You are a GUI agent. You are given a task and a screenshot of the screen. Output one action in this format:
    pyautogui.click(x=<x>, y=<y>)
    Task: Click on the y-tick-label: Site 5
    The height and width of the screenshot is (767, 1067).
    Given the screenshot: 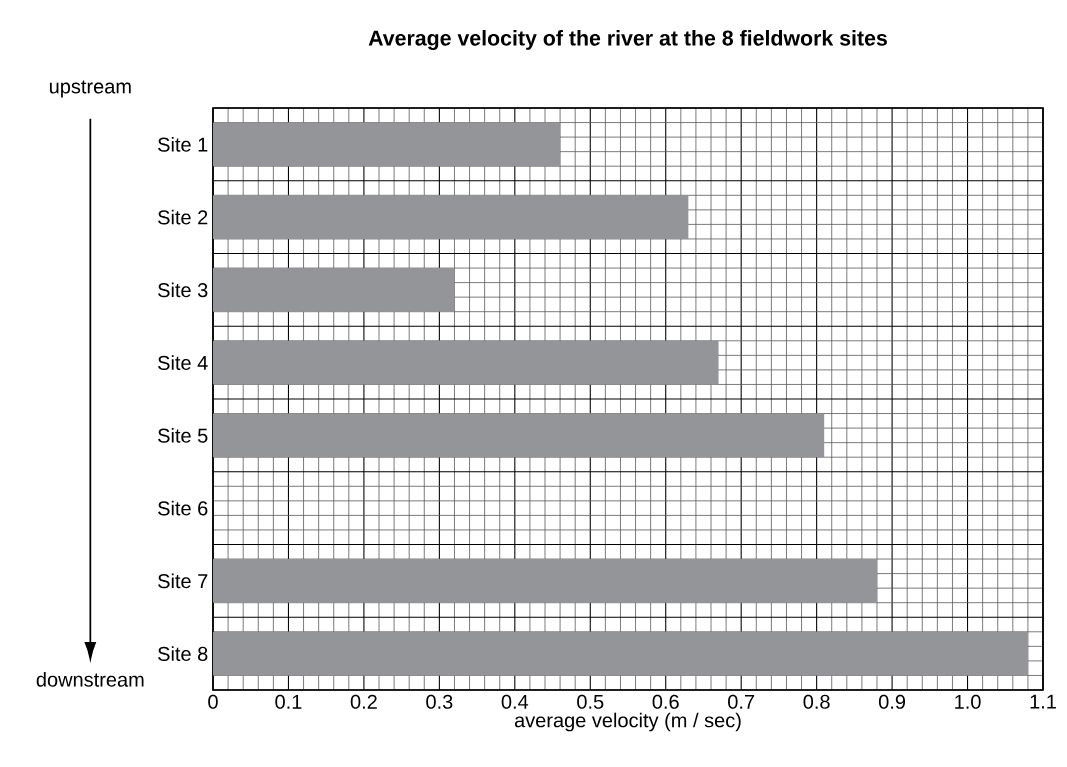 What is the action you would take?
    pyautogui.click(x=183, y=435)
    